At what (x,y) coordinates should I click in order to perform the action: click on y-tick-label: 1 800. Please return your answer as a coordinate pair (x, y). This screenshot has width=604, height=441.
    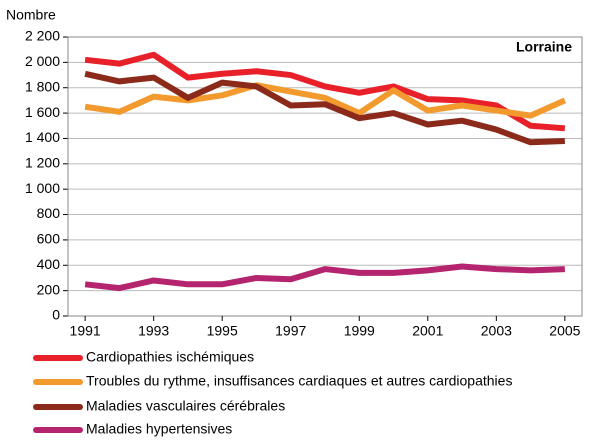
    Looking at the image, I should click on (42, 86).